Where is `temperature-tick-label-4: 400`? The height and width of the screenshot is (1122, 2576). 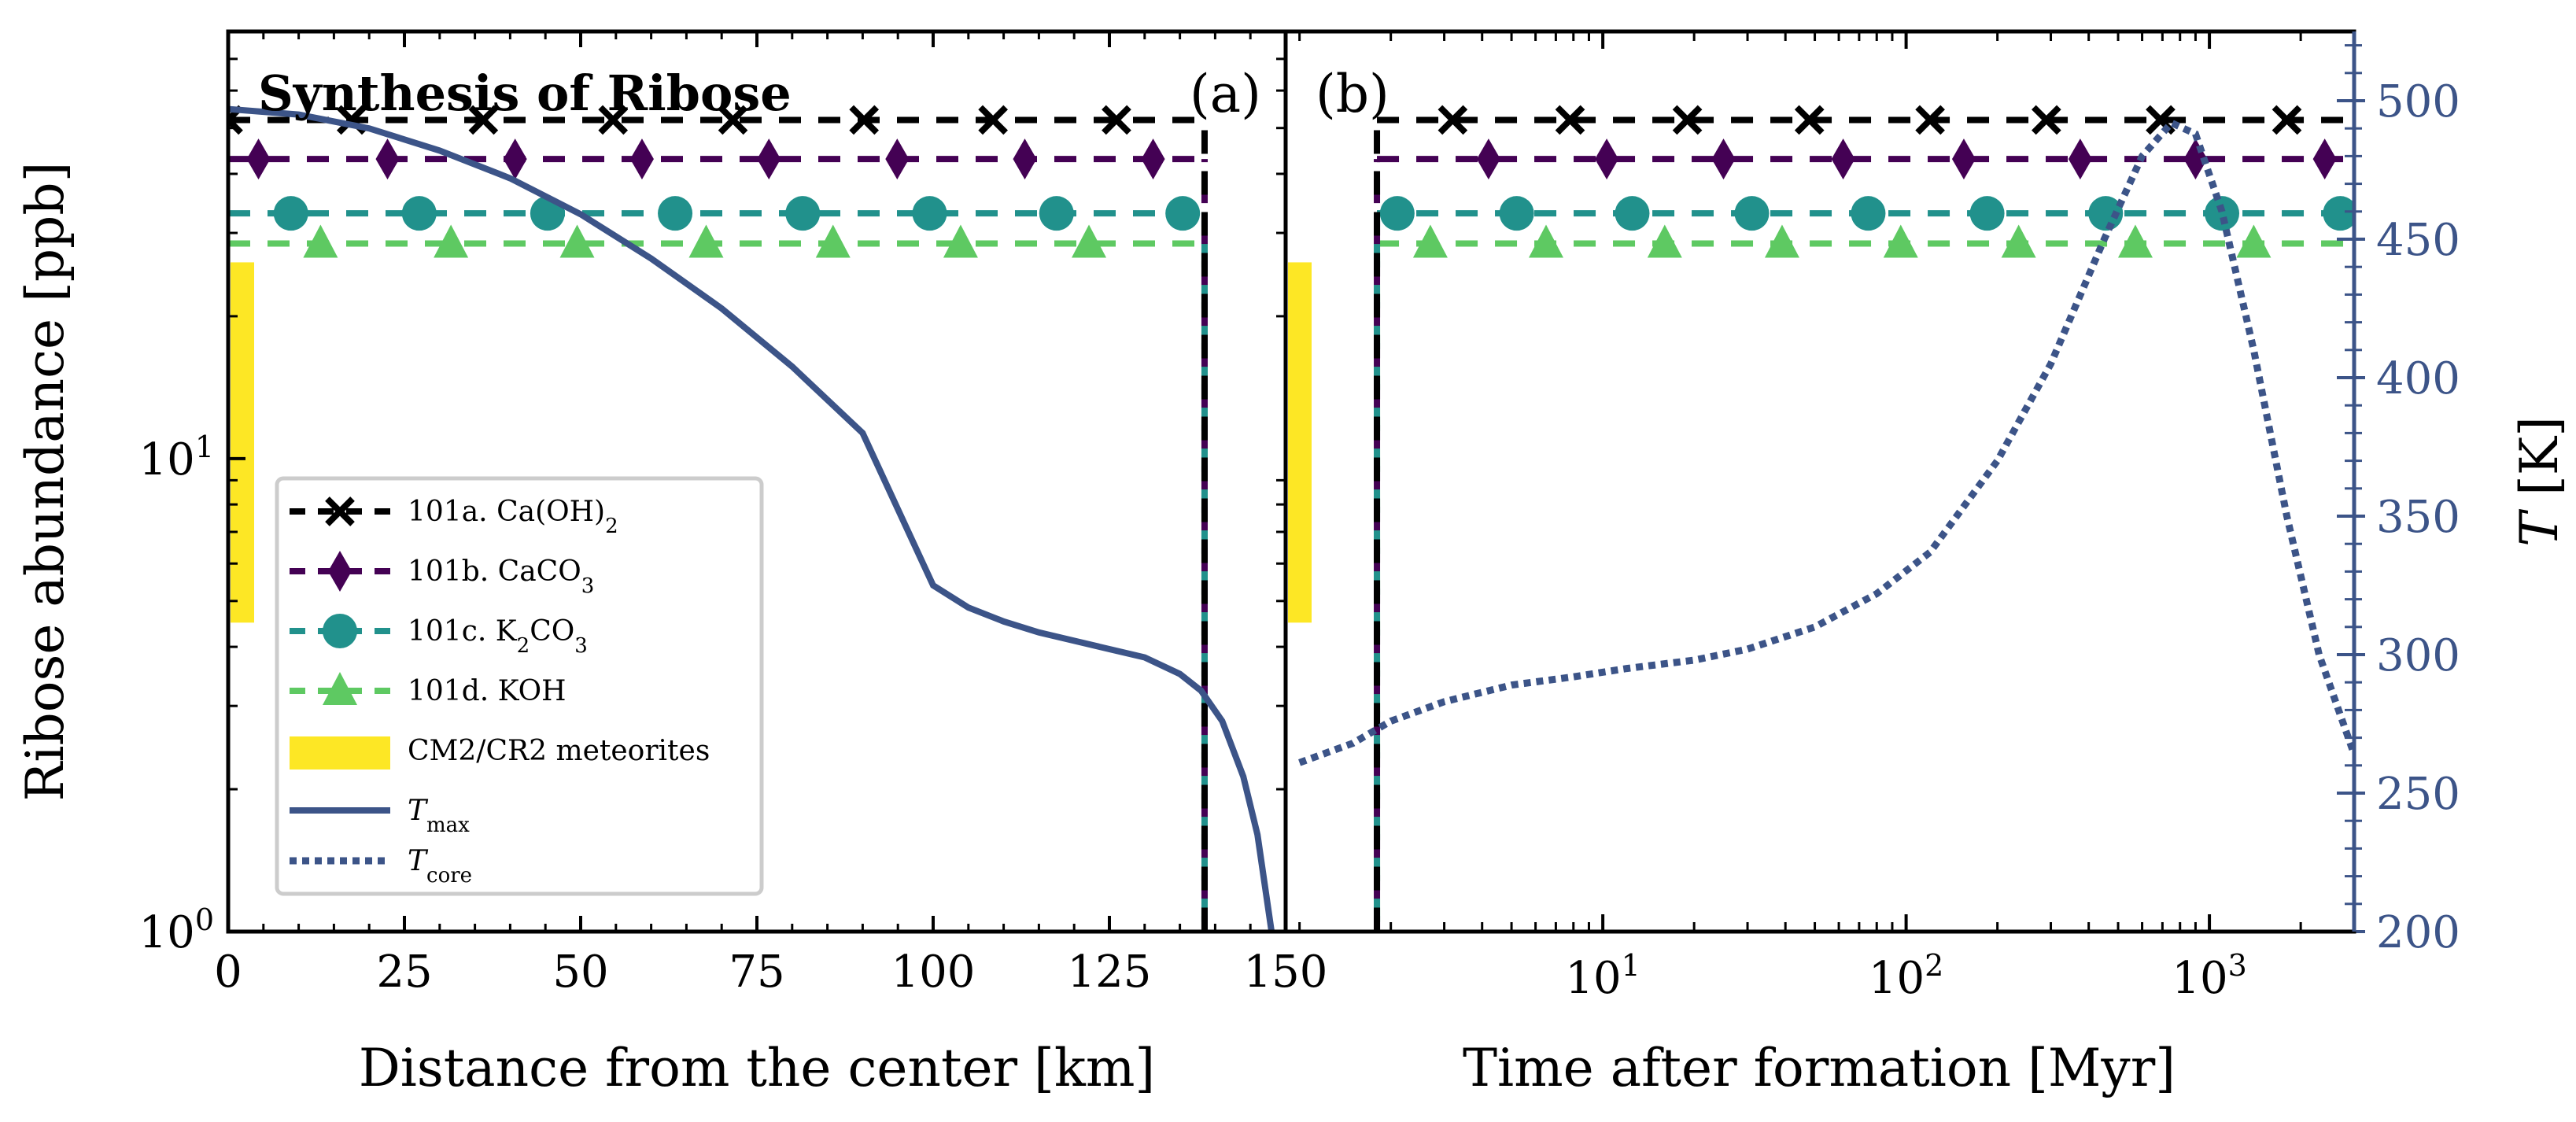 temperature-tick-label-4: 400 is located at coordinates (2418, 378).